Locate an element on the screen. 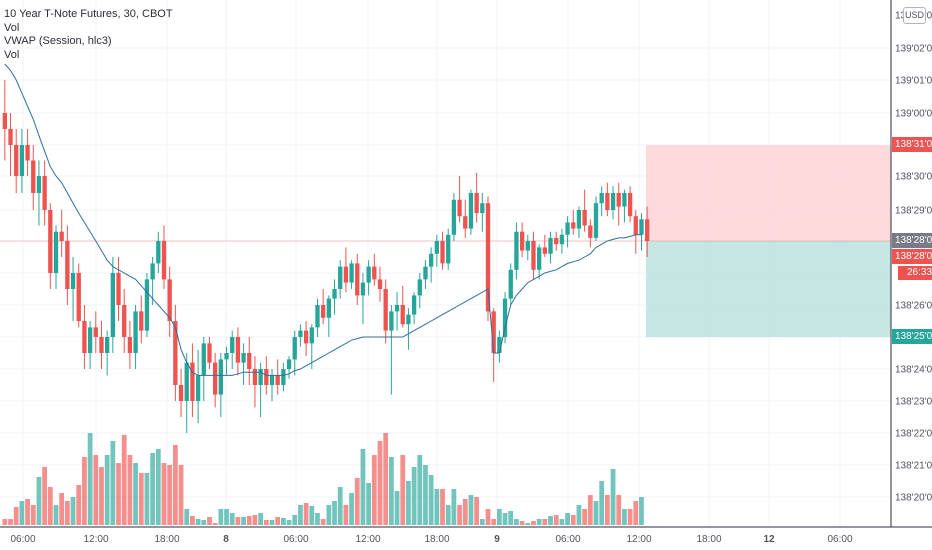 The width and height of the screenshot is (932, 550). legend-vwap: VWAP (Session, hlc3) is located at coordinates (58, 41).